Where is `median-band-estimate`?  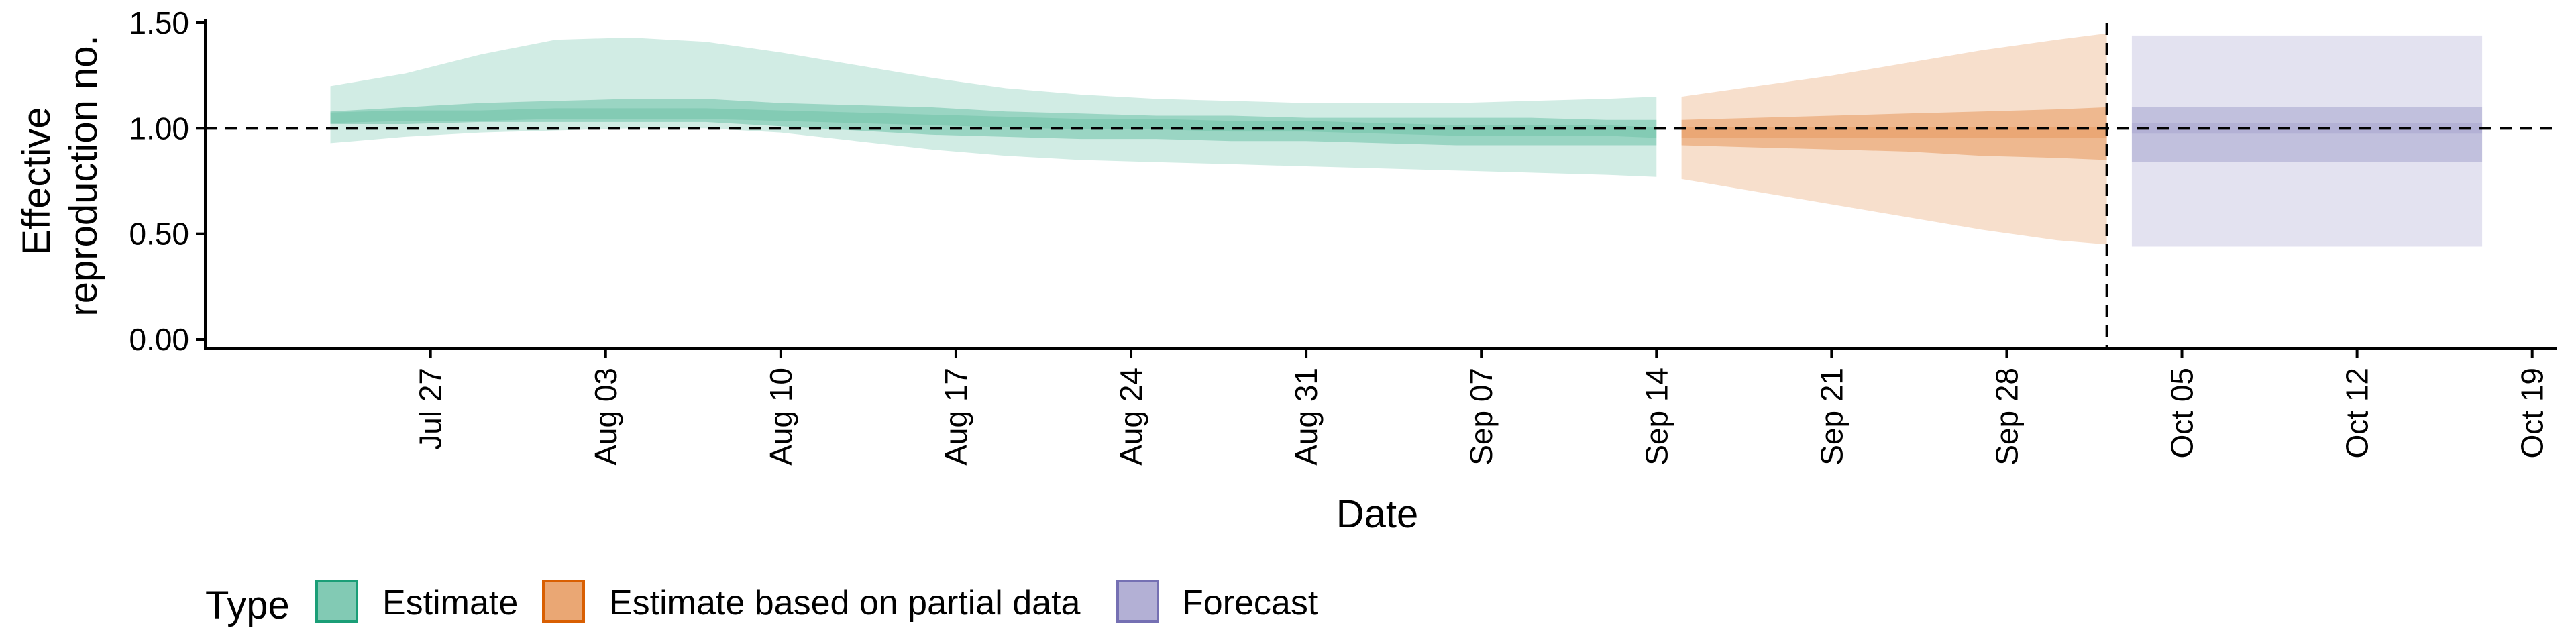 median-band-estimate is located at coordinates (993, 123).